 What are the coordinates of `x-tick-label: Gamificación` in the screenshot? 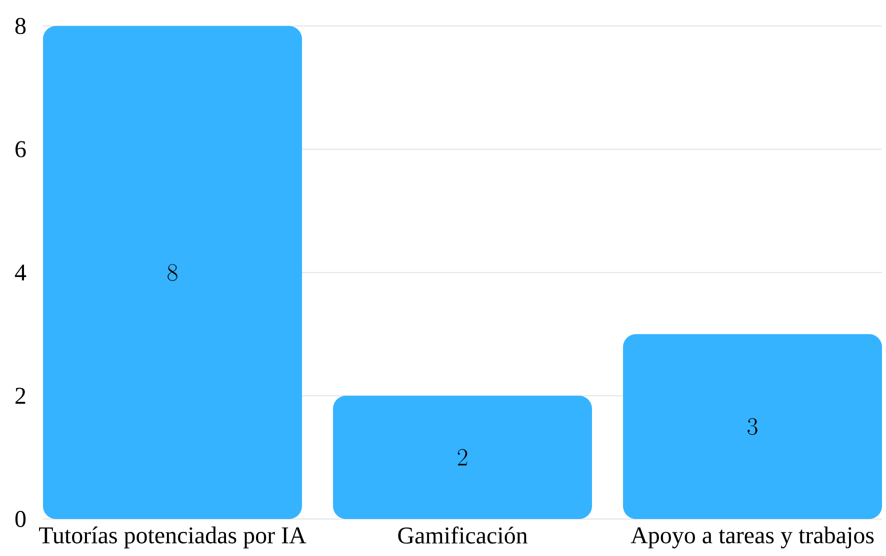 It's located at (463, 535).